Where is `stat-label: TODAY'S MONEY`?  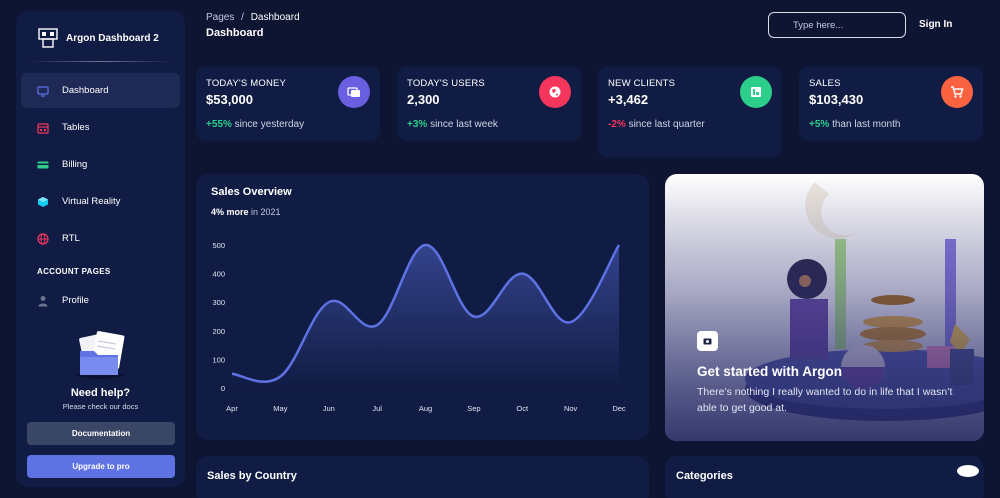
stat-label: TODAY'S MONEY is located at coordinates (246, 83).